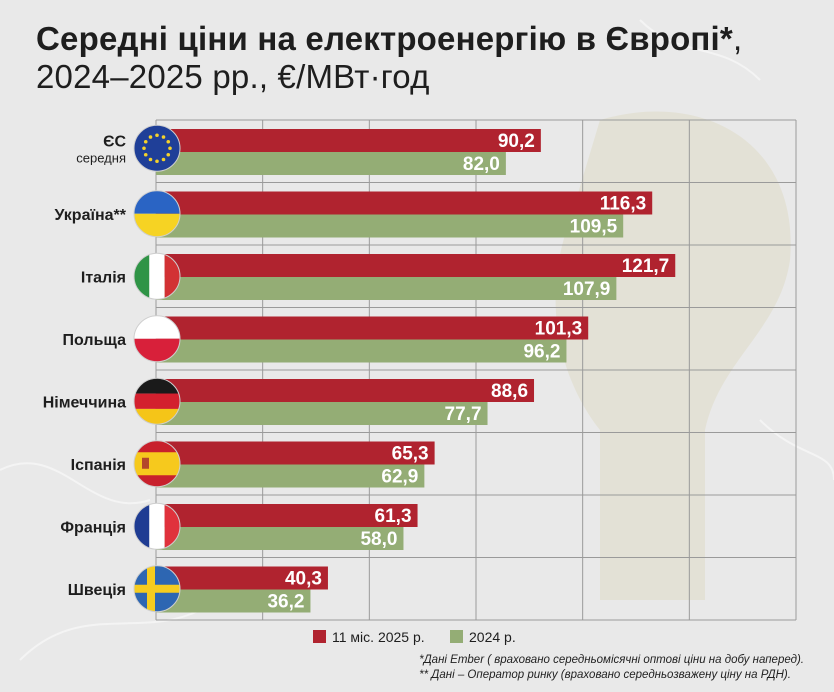  What do you see at coordinates (95, 340) in the screenshot?
I see `category-label: Польща` at bounding box center [95, 340].